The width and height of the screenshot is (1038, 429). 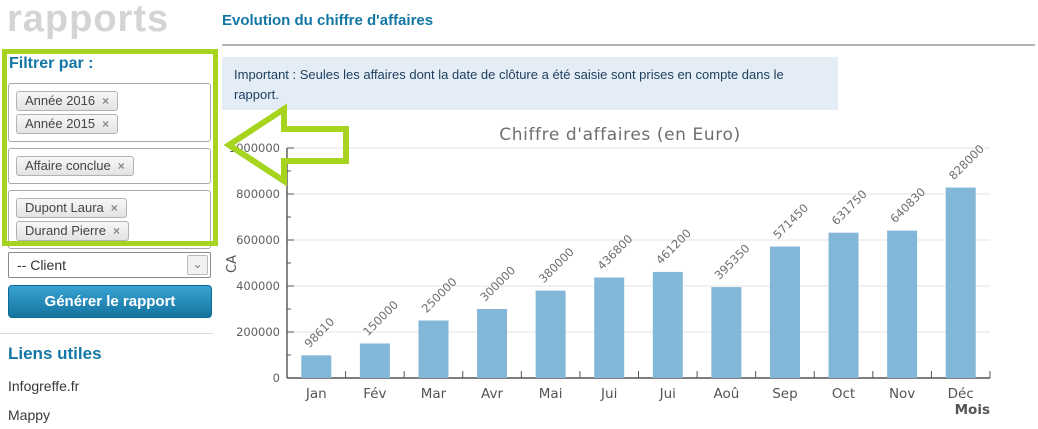 I want to click on y-tick-label: 1000000, so click(x=254, y=148).